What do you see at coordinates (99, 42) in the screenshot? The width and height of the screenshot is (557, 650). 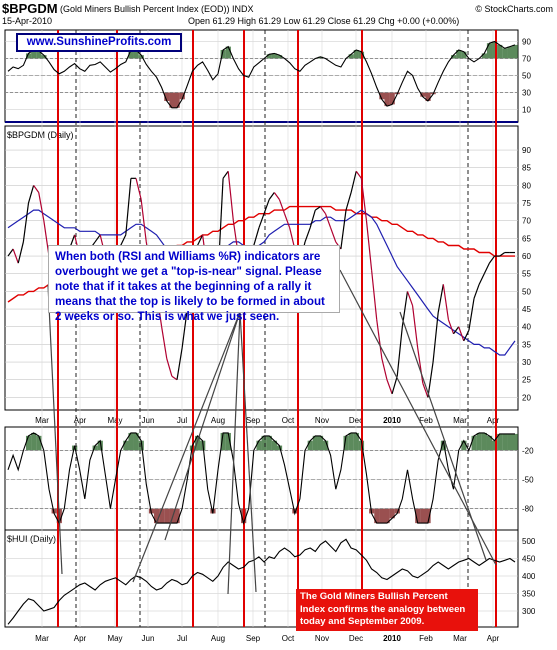 I see `watermark-url: www.SunshineProfits.com` at bounding box center [99, 42].